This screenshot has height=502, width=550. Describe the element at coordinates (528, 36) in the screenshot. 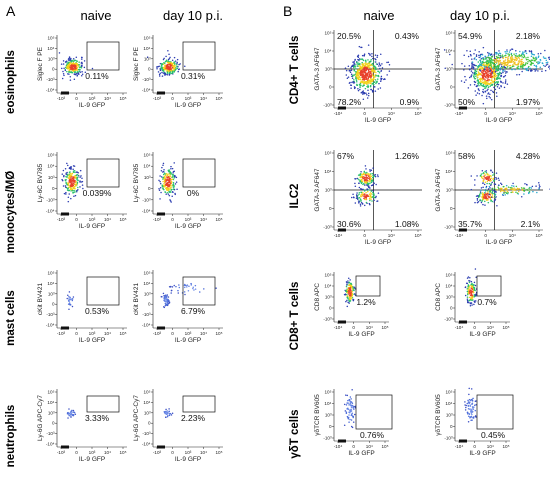

I see `quadrant-percentage: 2.18%` at that location.